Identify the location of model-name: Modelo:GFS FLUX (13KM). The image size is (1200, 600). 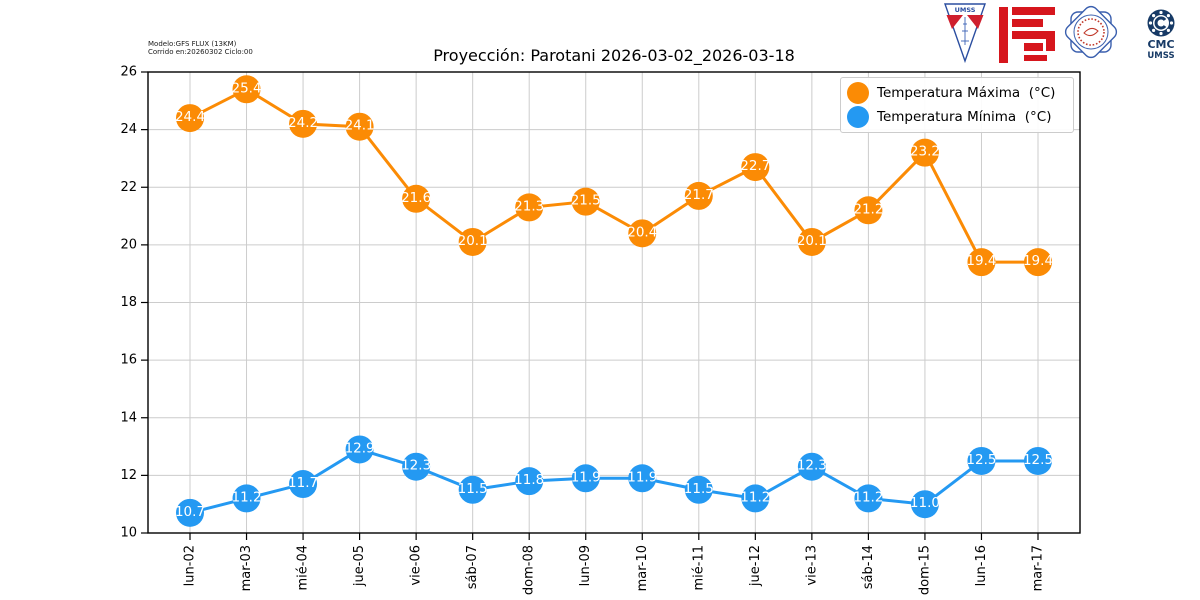
(192, 44).